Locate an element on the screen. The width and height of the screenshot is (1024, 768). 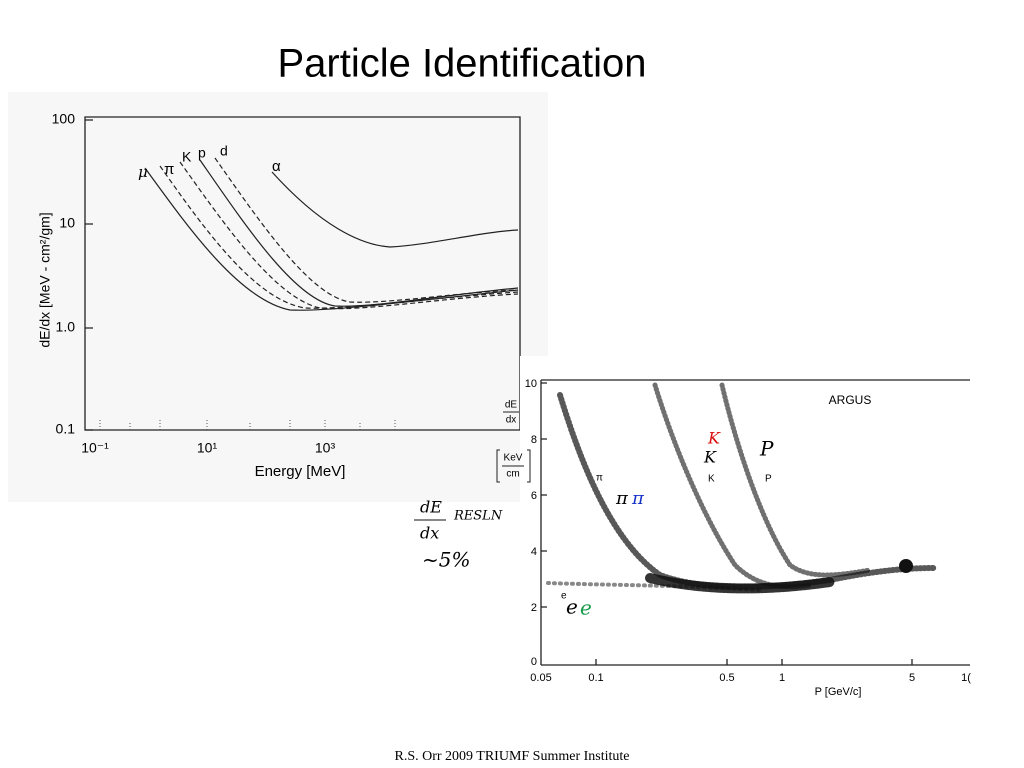
curve-mu is located at coordinates (331, 239).